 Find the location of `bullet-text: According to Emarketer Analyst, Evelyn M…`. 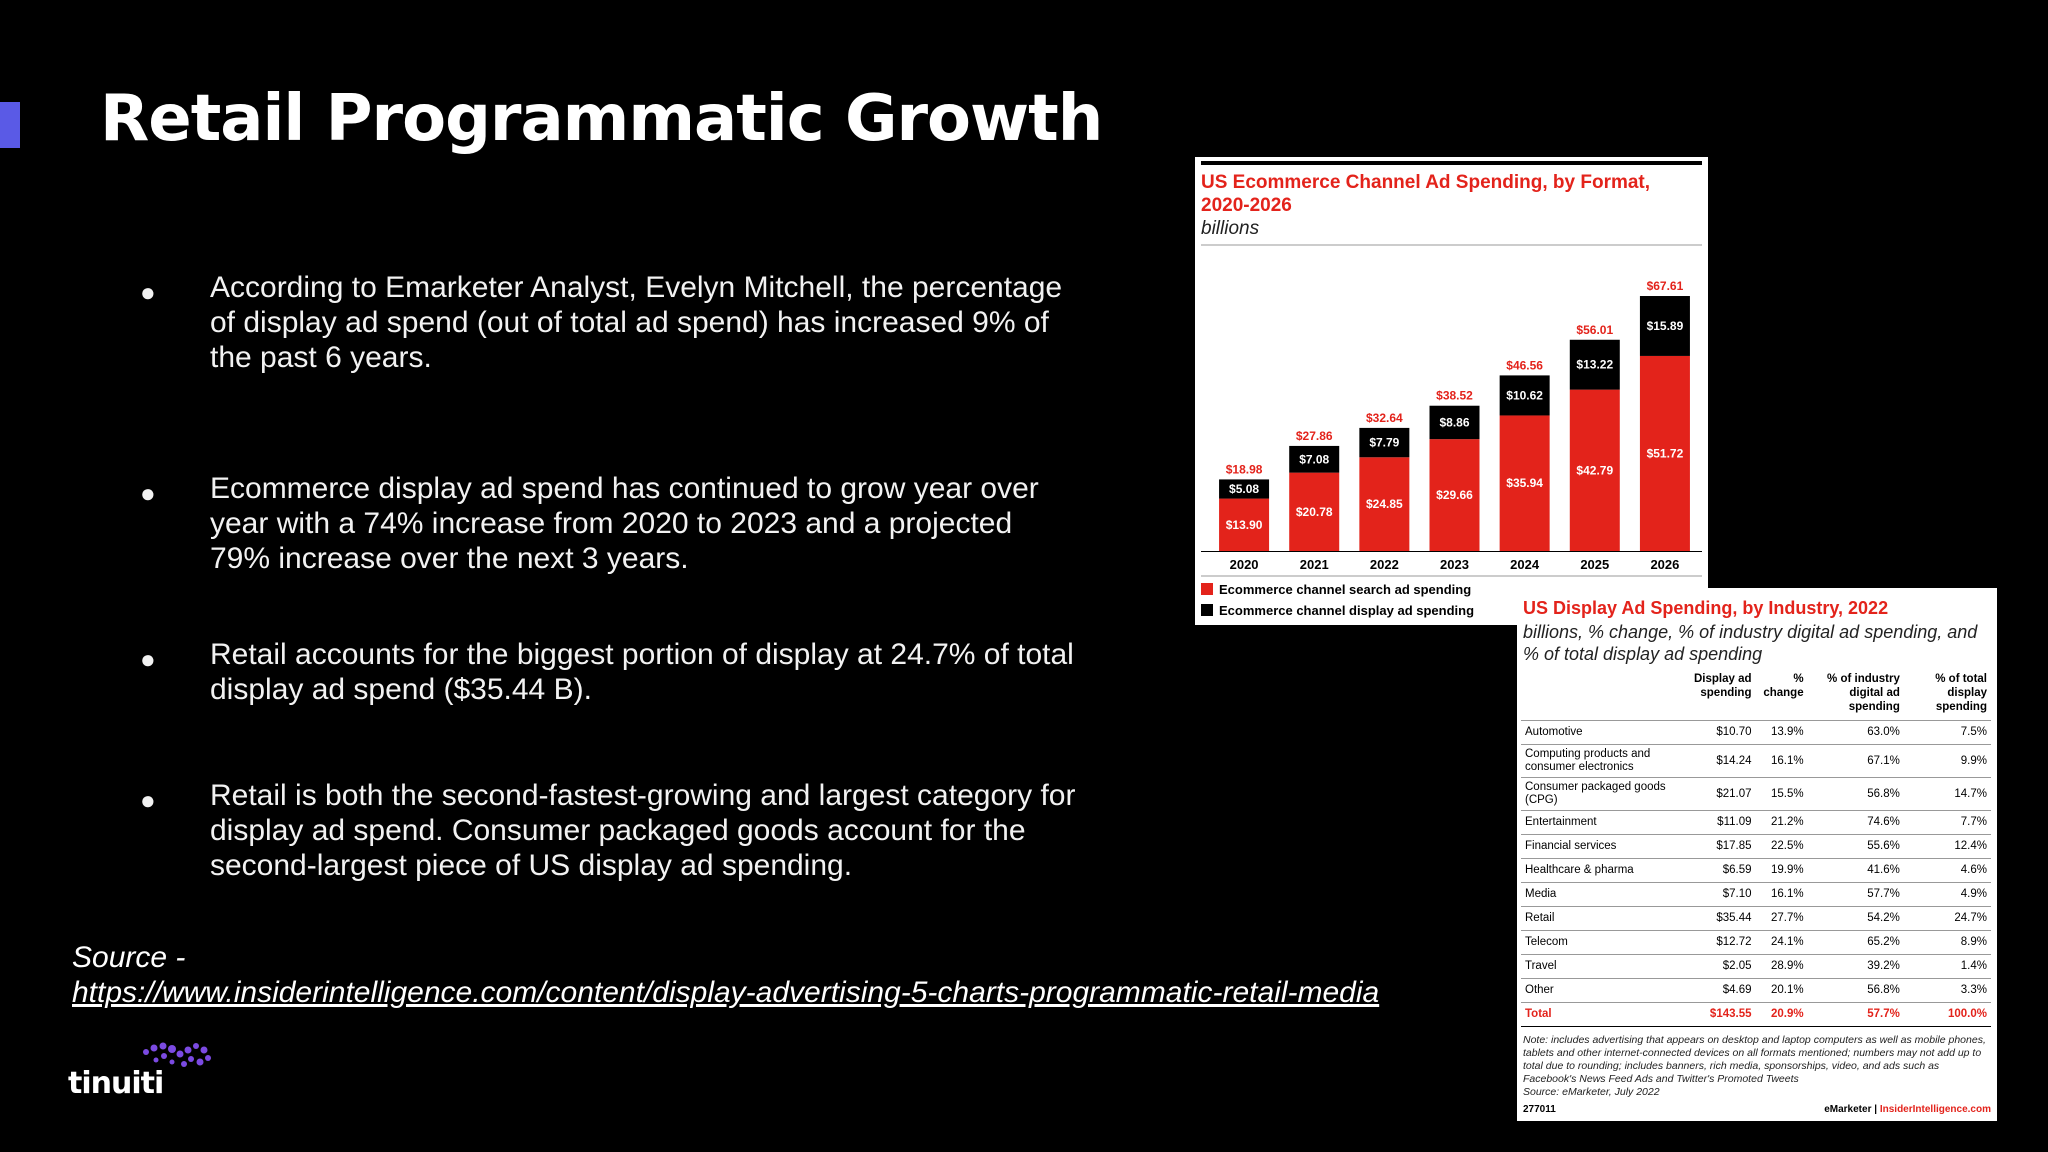

bullet-text: According to Emarketer Analyst, Evelyn M… is located at coordinates (636, 322).